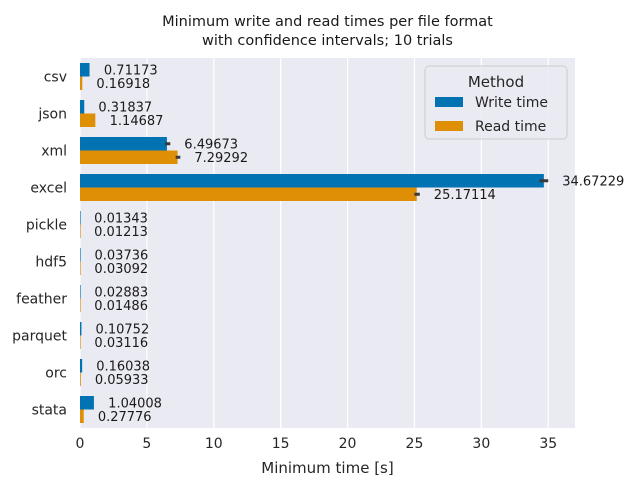  What do you see at coordinates (125, 107) in the screenshot?
I see `write-time-label: 0.31837` at bounding box center [125, 107].